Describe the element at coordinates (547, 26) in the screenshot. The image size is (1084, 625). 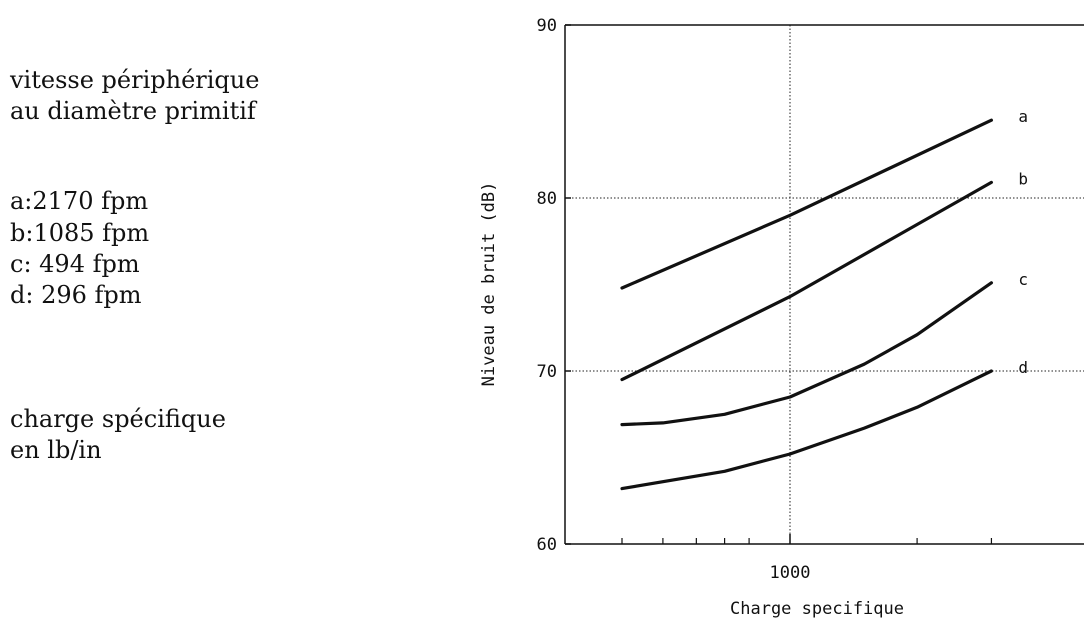
I see `y-tick-label-90: 90` at that location.